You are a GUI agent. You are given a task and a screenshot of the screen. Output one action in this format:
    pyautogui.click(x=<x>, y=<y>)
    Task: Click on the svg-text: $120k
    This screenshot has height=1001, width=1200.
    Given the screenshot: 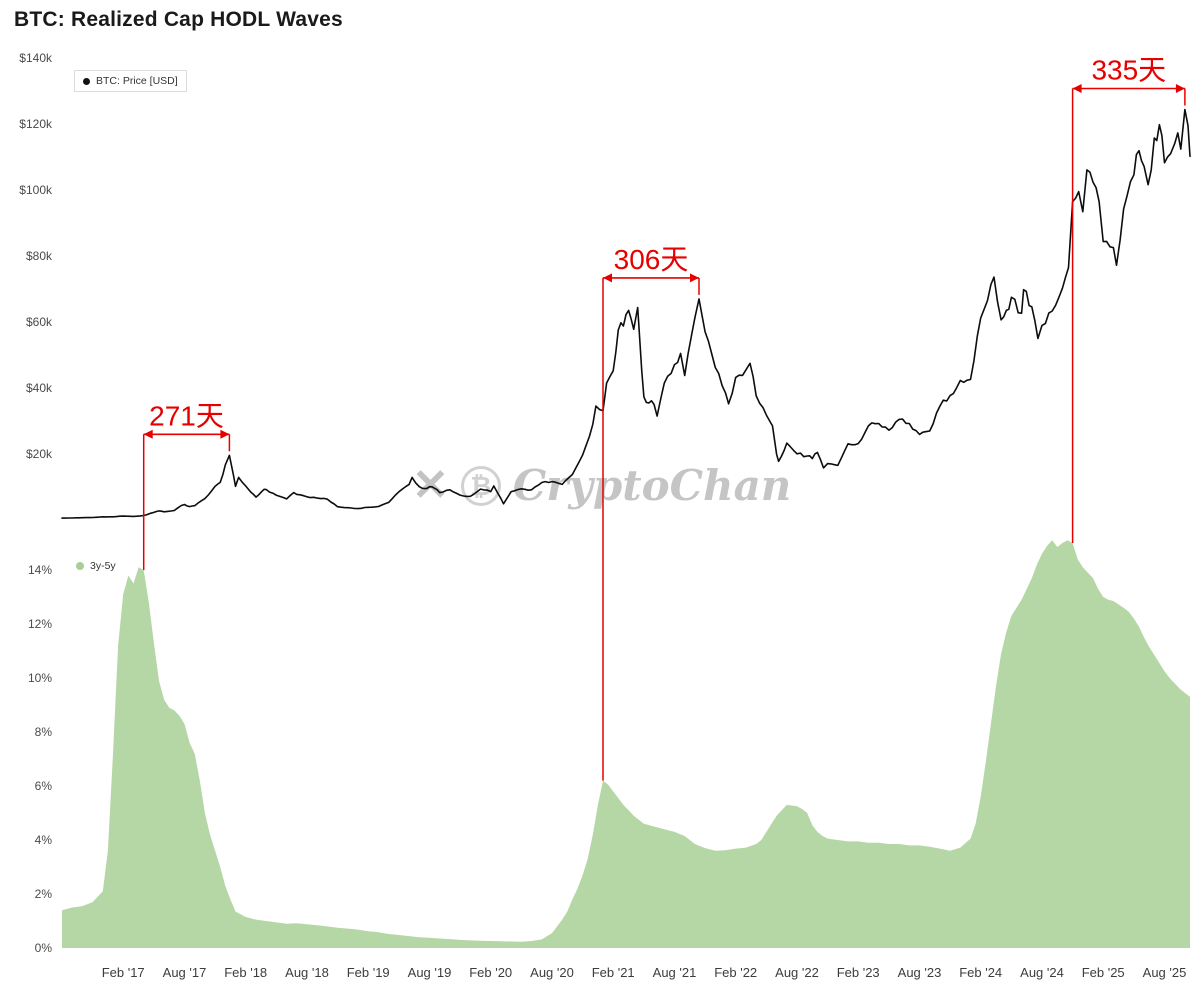 What is the action you would take?
    pyautogui.click(x=36, y=124)
    